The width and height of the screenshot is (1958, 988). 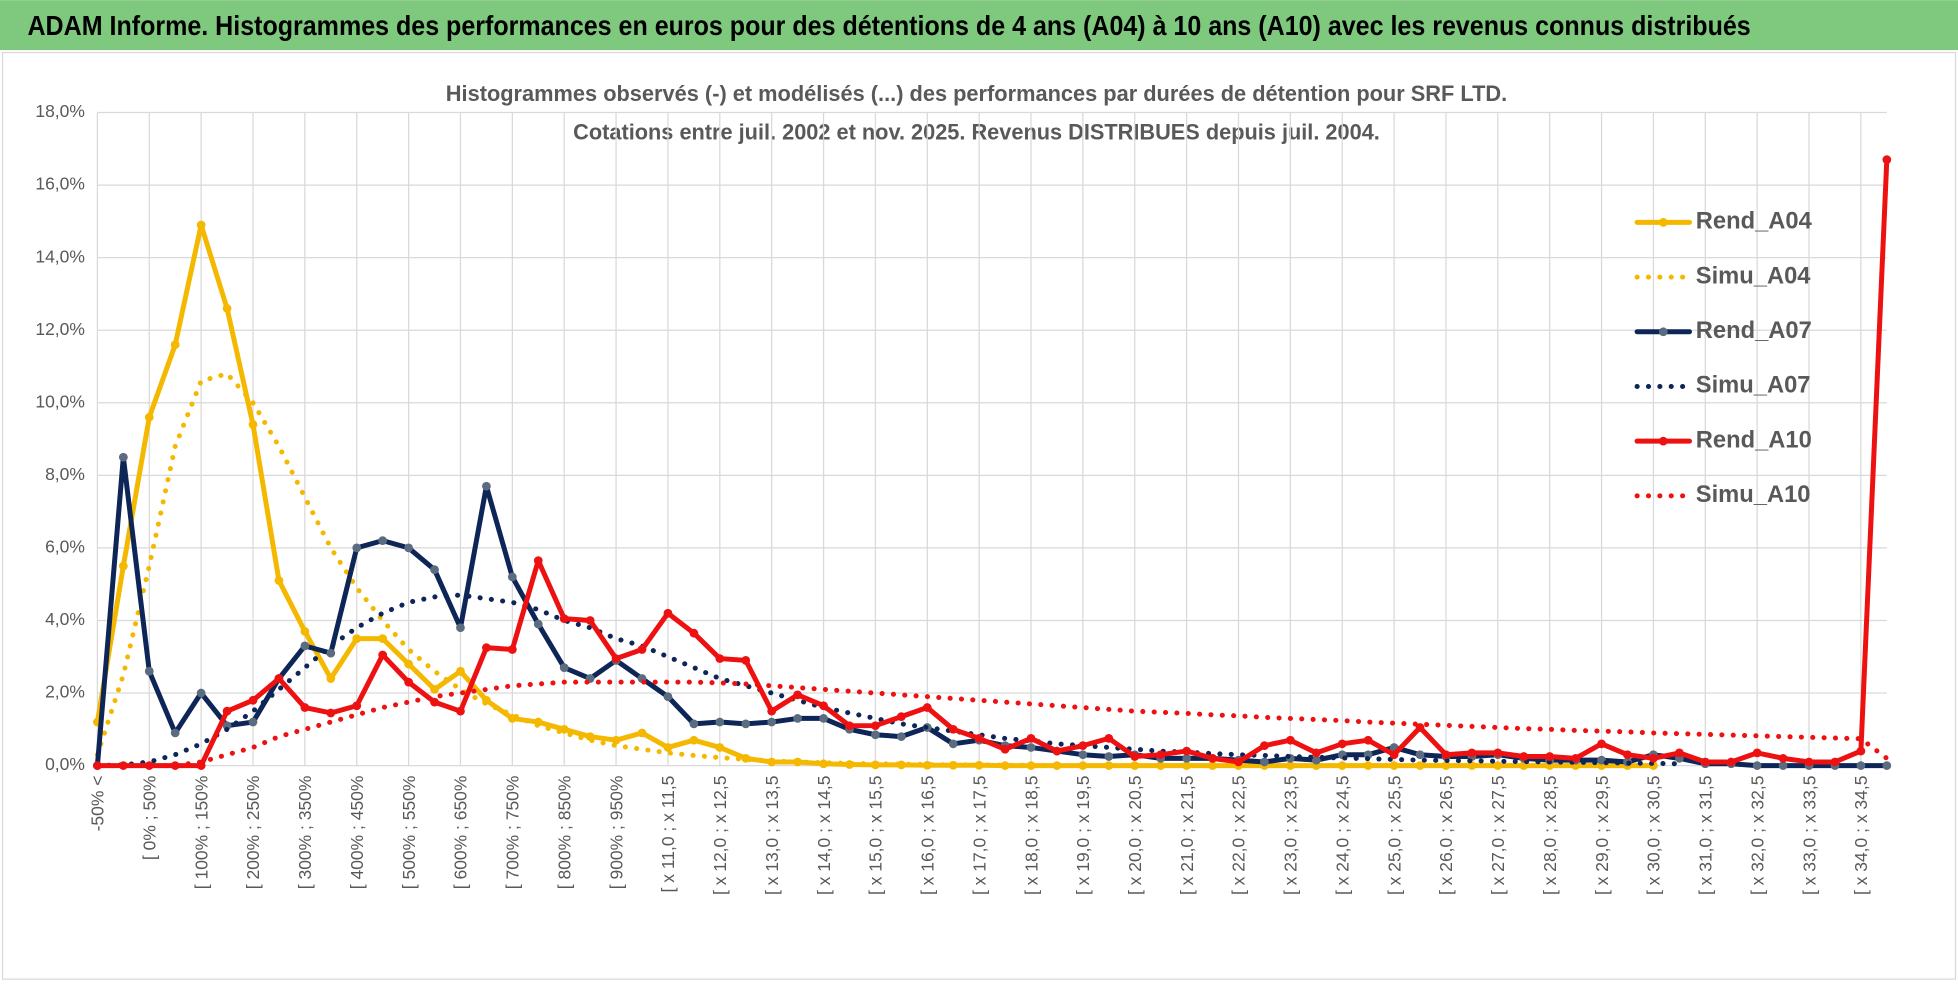 What do you see at coordinates (876, 835) in the screenshot?
I see `x-tick-label: [ x 15,0 ; x 15,5` at bounding box center [876, 835].